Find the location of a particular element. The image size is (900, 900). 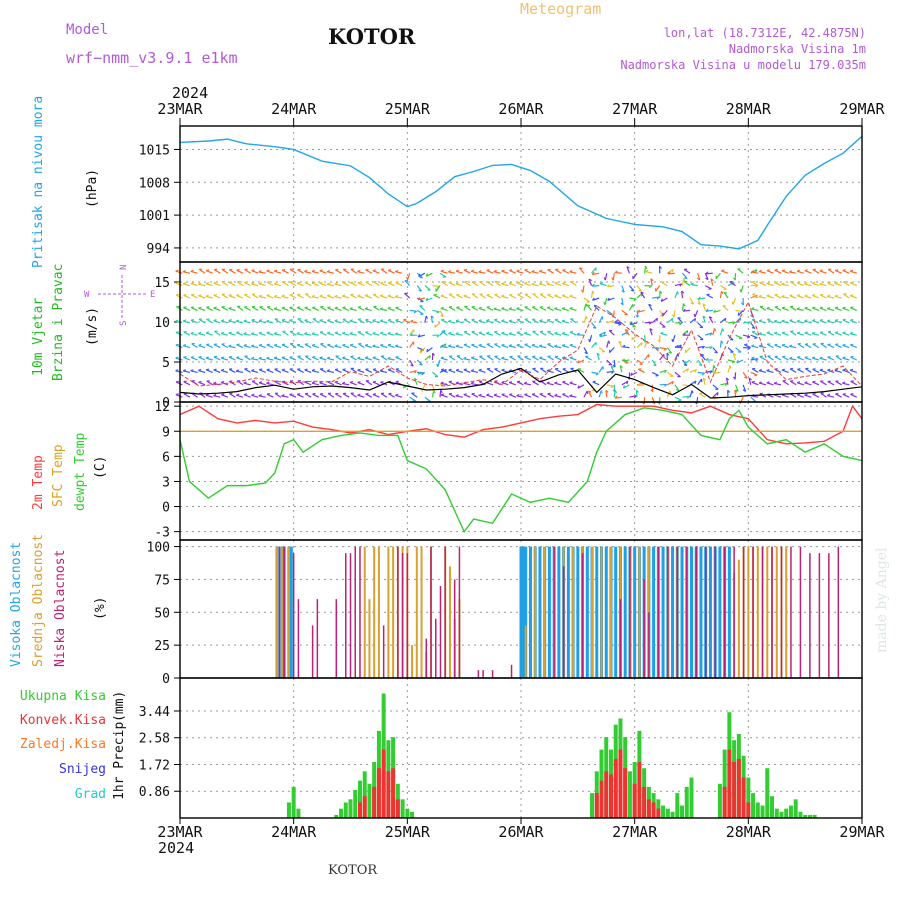

temperature-ytick-label: 0 is located at coordinates (166, 508).